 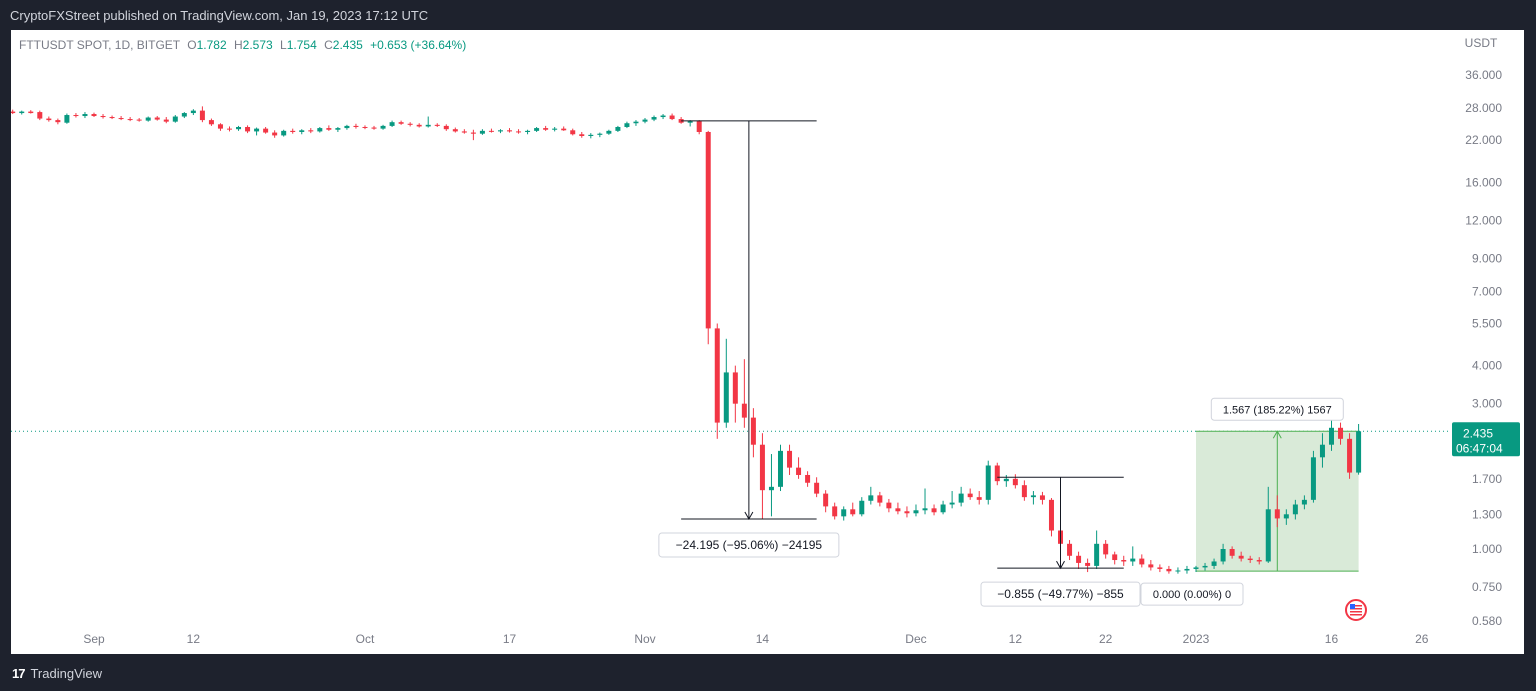 I want to click on y-tick-label: 36.000, so click(x=1483, y=75).